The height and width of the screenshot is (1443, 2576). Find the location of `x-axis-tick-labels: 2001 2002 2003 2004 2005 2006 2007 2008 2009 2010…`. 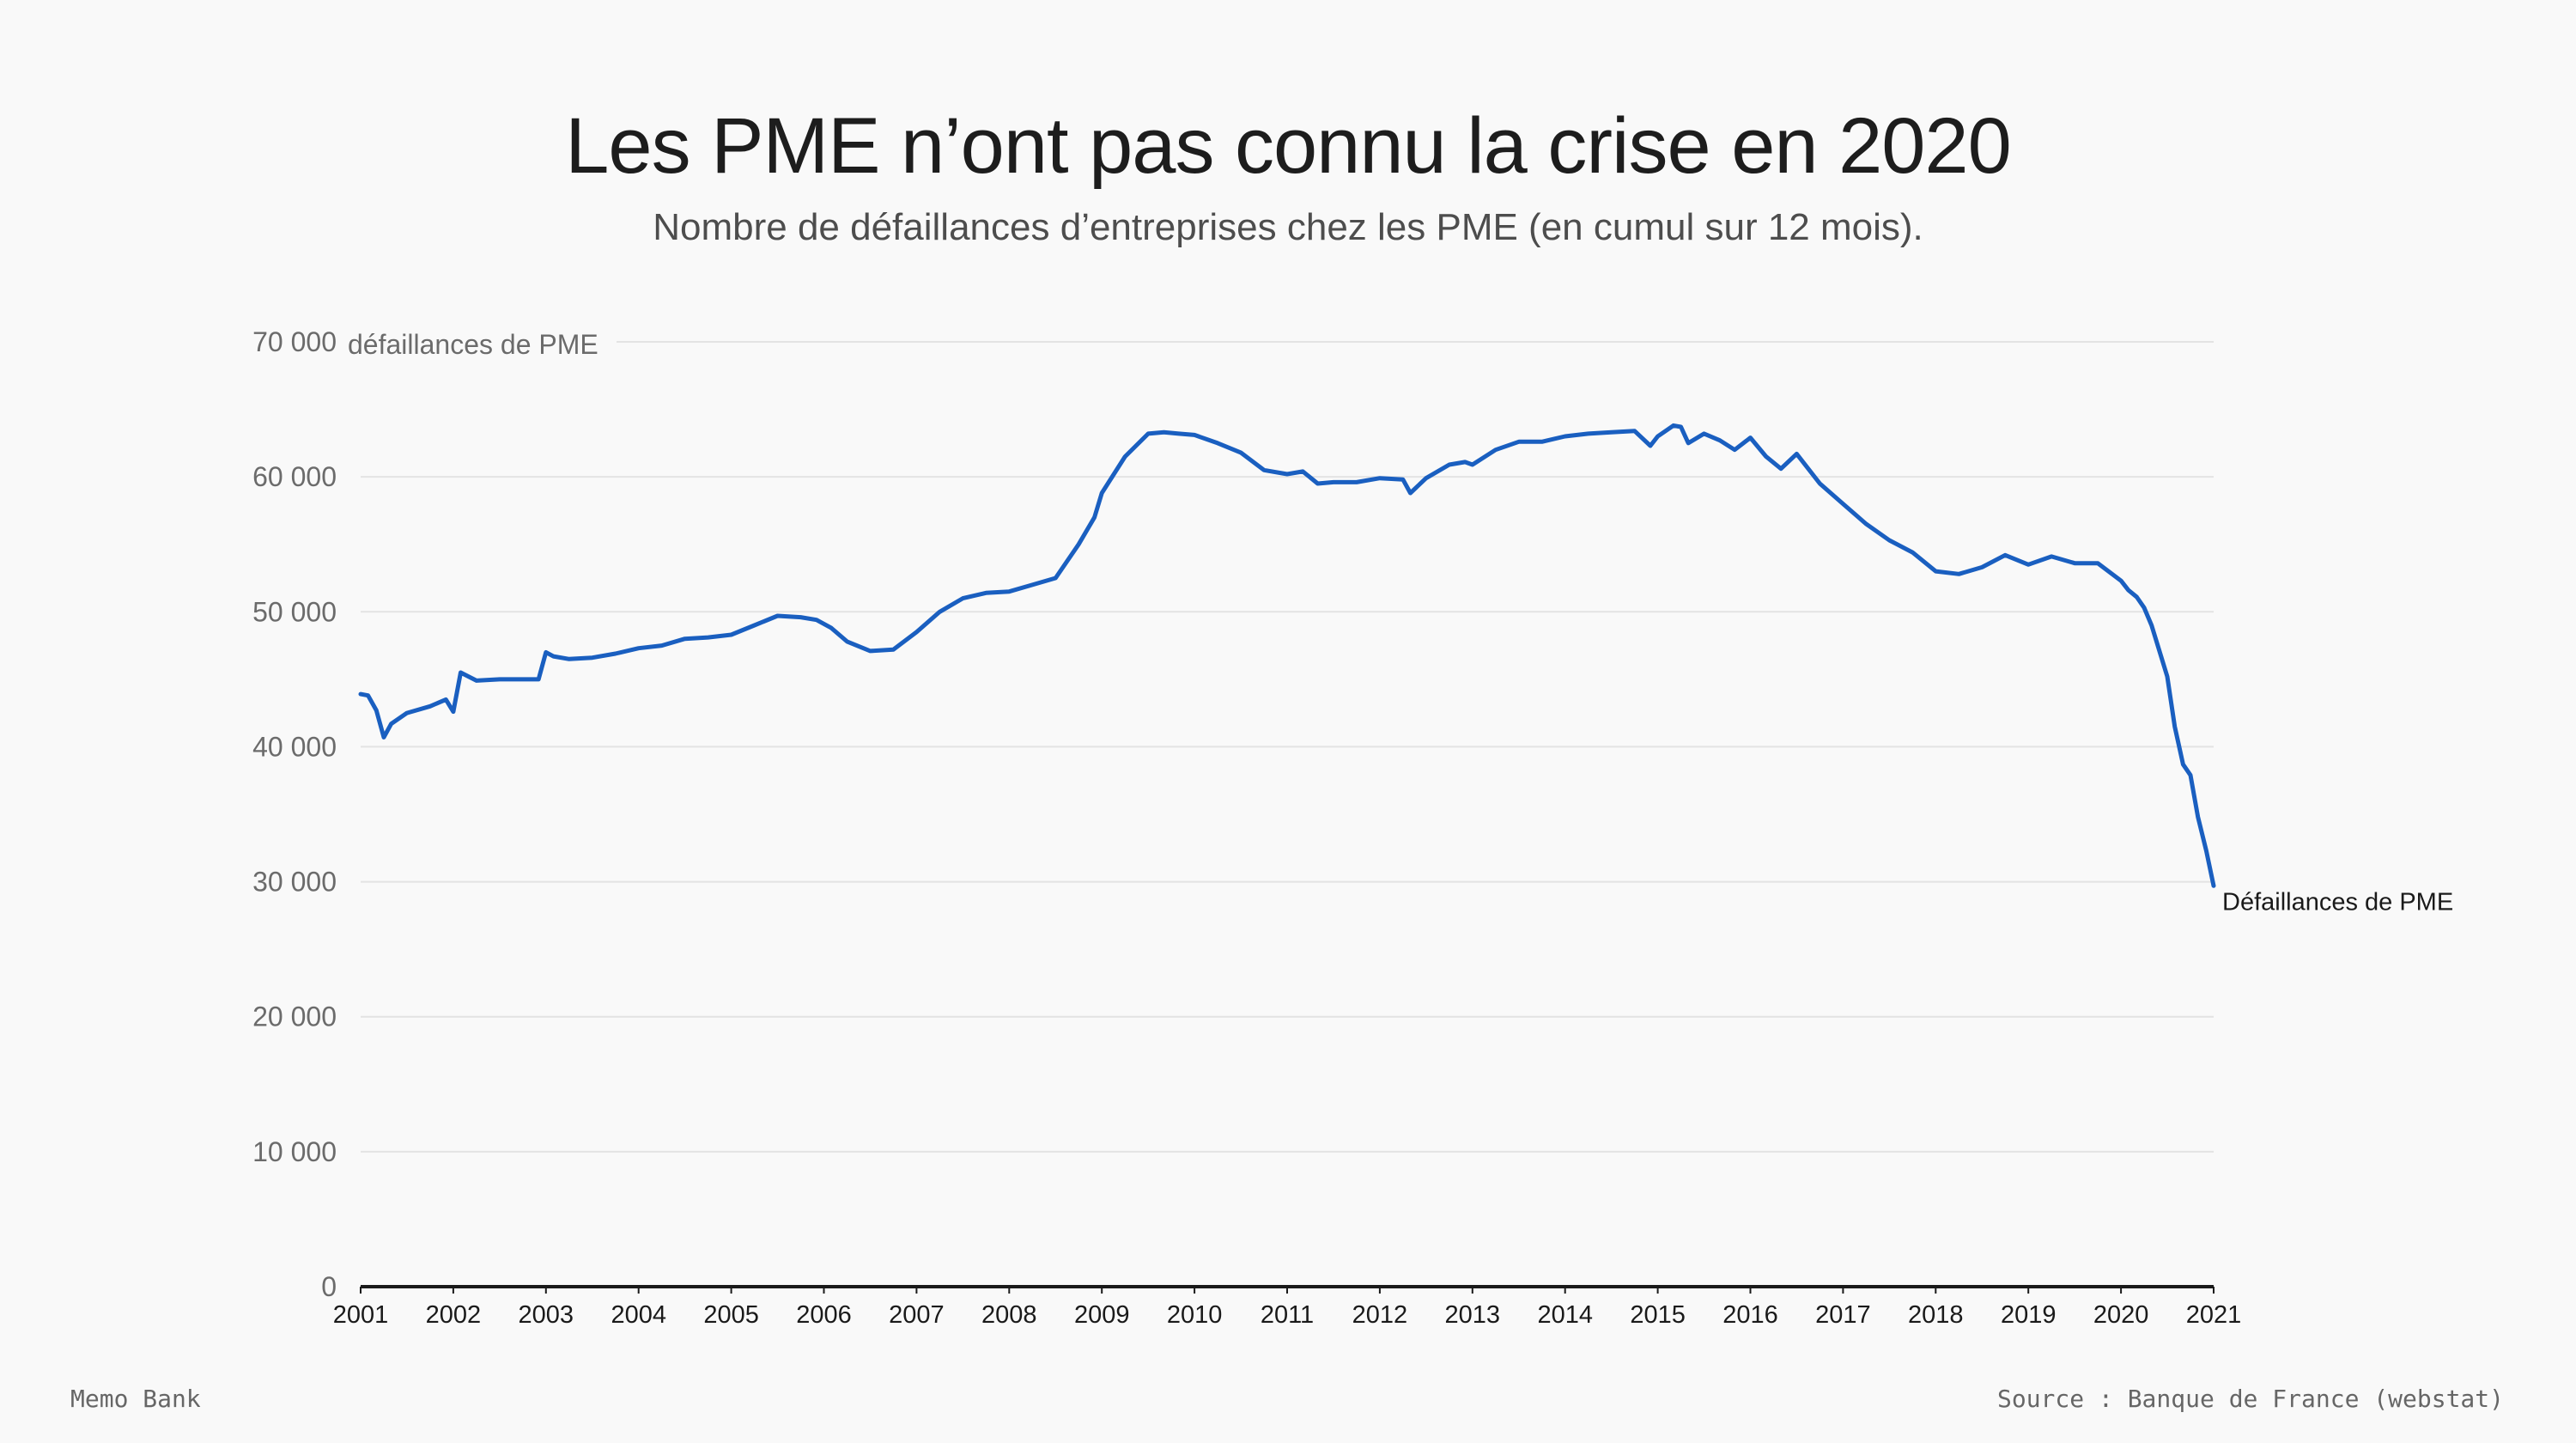

x-axis-tick-labels: 2001 2002 2003 2004 2005 2006 2007 2008 2009 2010… is located at coordinates (1287, 1308).